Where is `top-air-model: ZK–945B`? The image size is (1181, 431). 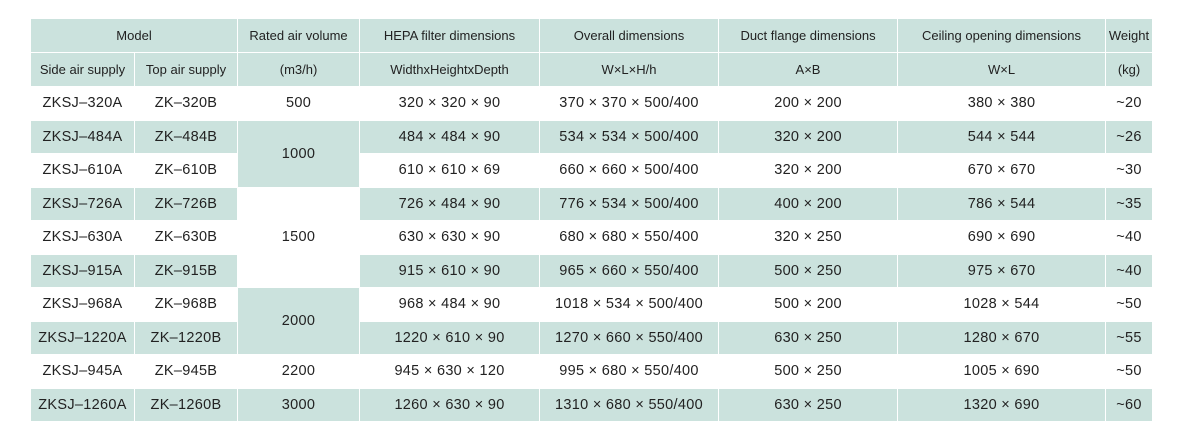
top-air-model: ZK–945B is located at coordinates (186, 371).